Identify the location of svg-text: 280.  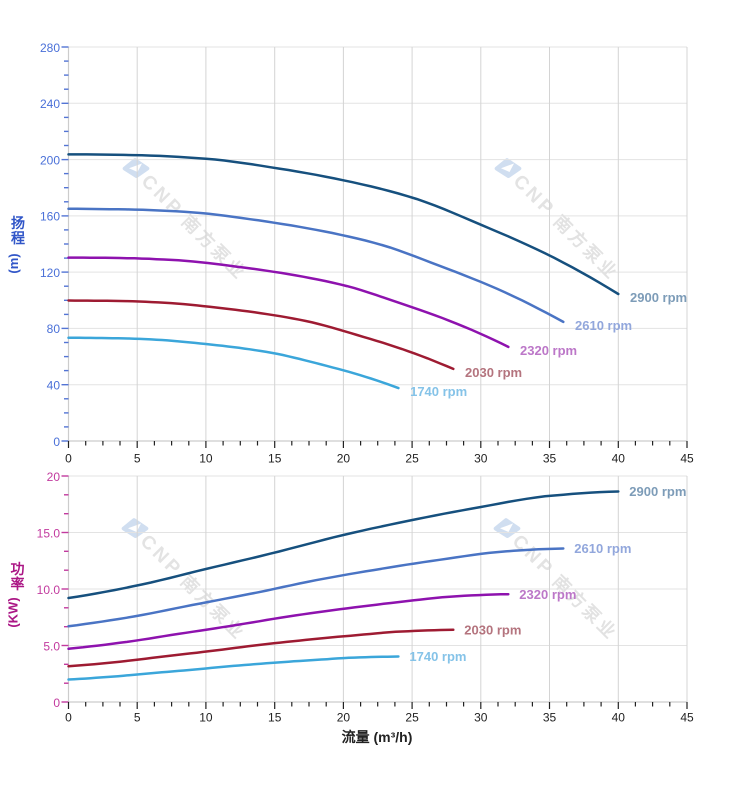
(50, 48).